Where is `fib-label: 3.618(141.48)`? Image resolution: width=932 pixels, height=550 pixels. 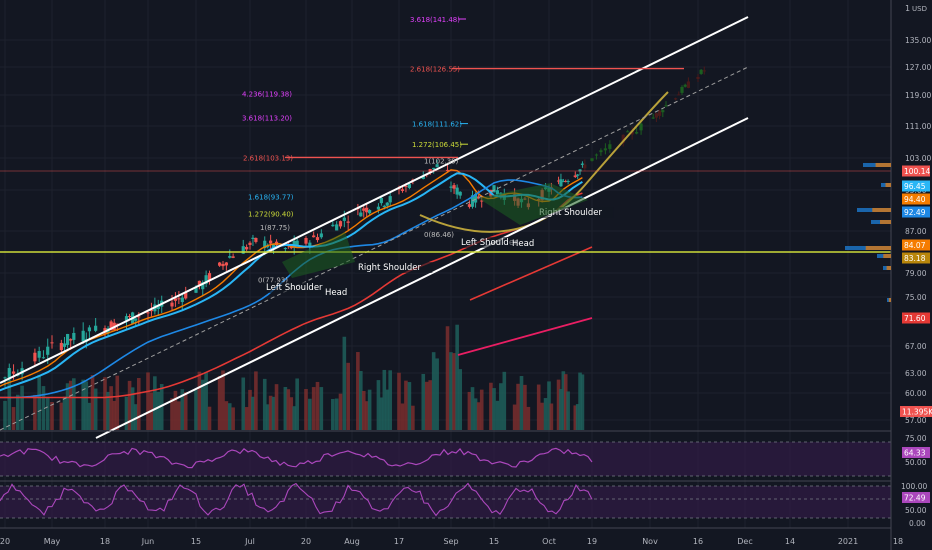 fib-label: 3.618(141.48) is located at coordinates (435, 20).